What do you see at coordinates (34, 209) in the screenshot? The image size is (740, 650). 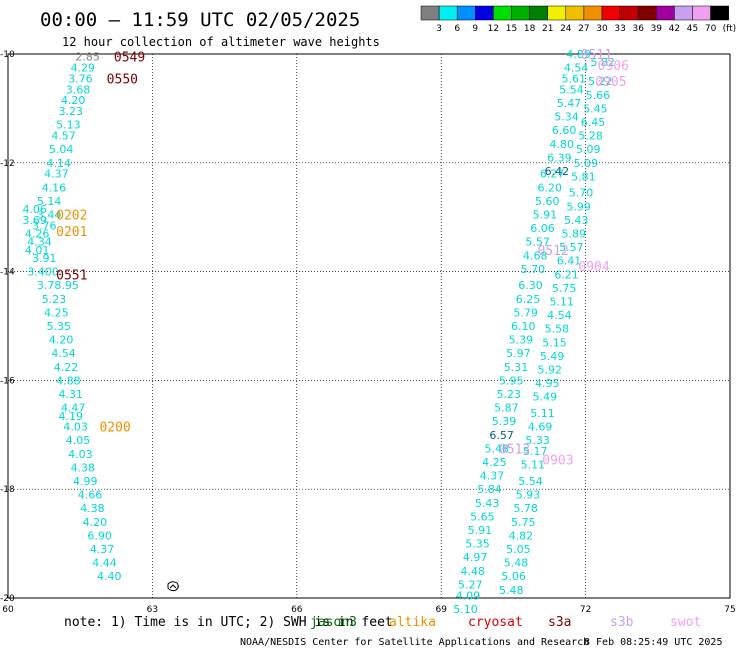 I see `wave-height-value: 4.06` at bounding box center [34, 209].